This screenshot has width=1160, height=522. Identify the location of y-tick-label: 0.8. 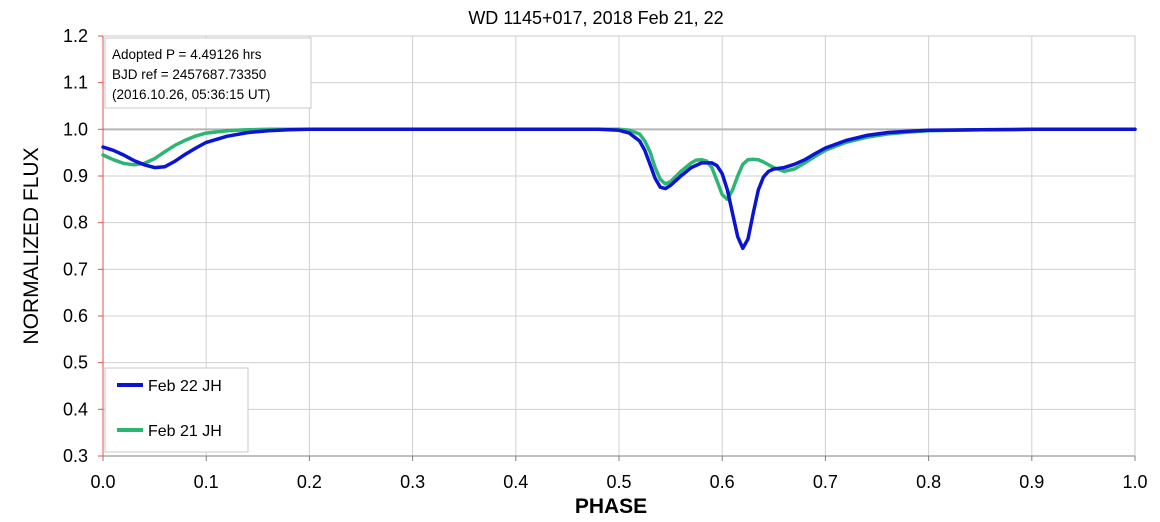
(75, 223).